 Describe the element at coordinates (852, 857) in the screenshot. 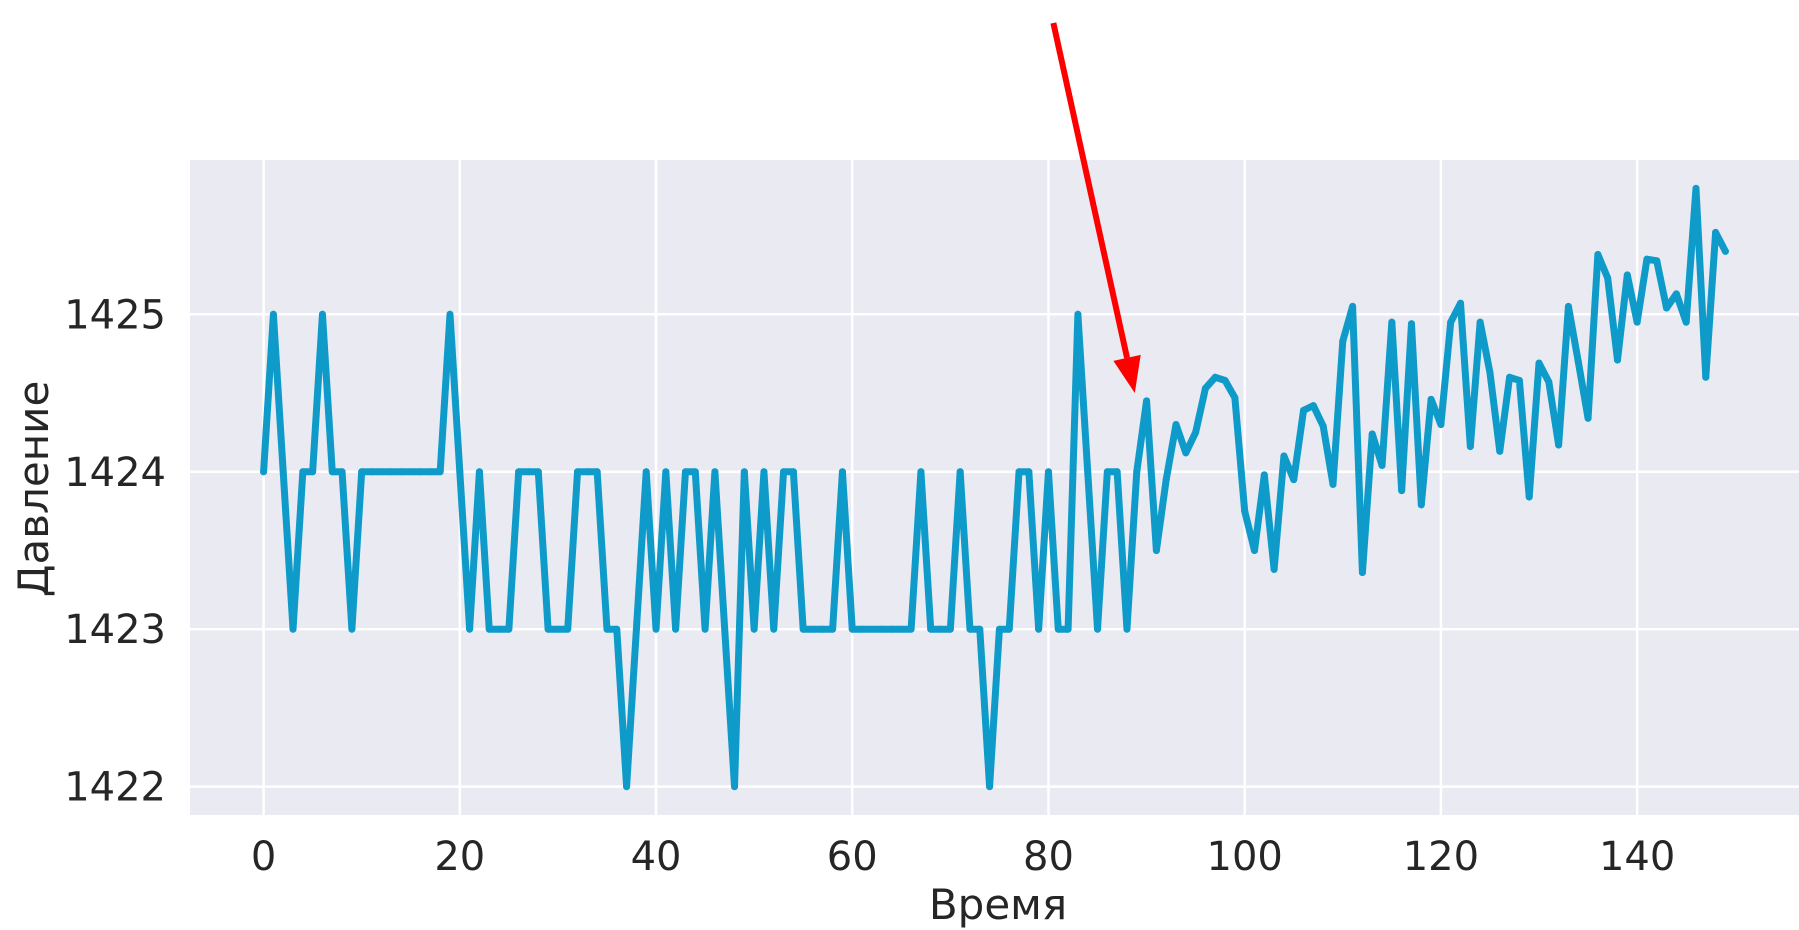

I see `x-tick-label: 60` at that location.